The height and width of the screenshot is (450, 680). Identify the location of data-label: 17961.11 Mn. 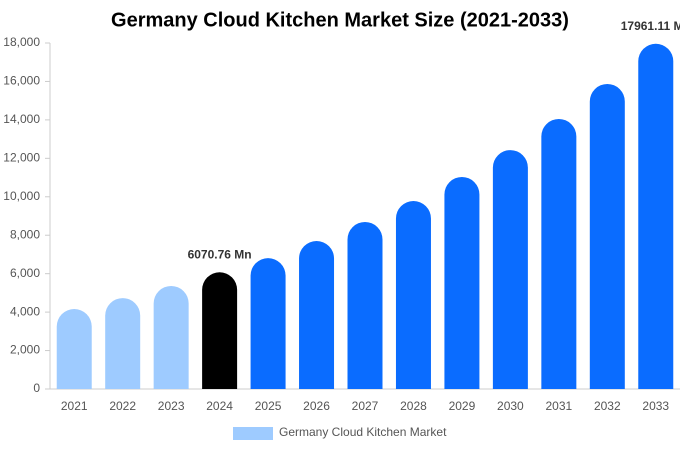
(650, 26).